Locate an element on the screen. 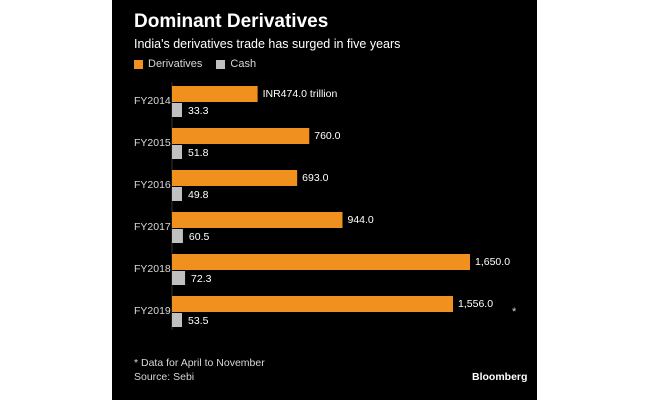 This screenshot has width=650, height=400. chart-title: Dominant Derivatives is located at coordinates (231, 21).